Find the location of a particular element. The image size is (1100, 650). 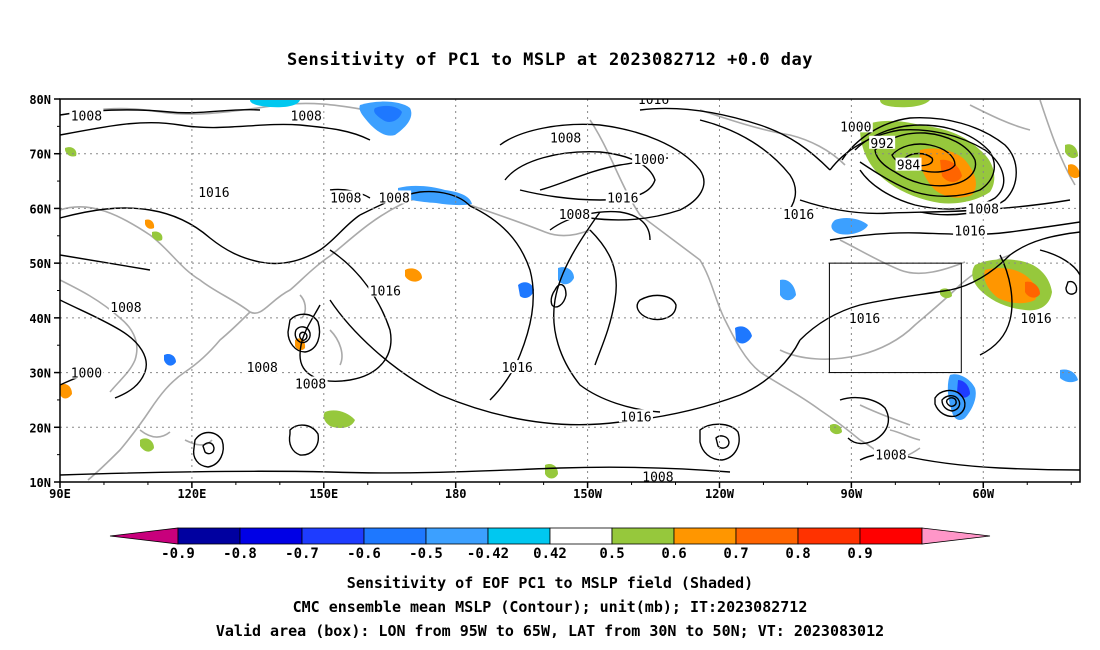

colorbar-label: 0.6 is located at coordinates (673, 554).